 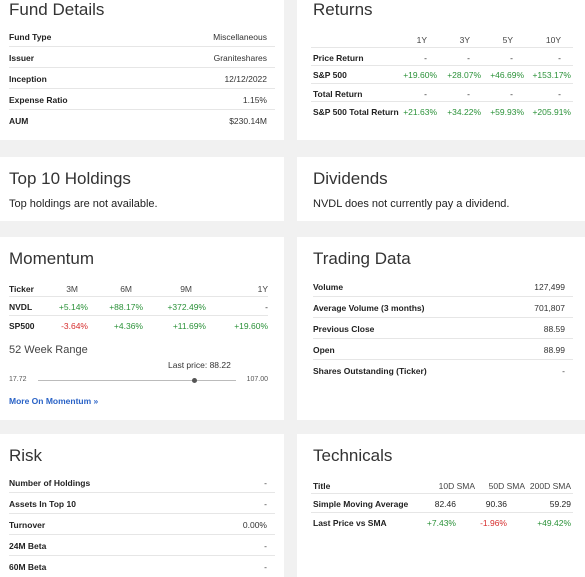 I want to click on number-of-holdings-row: Number of Holdings -, so click(x=142, y=482).